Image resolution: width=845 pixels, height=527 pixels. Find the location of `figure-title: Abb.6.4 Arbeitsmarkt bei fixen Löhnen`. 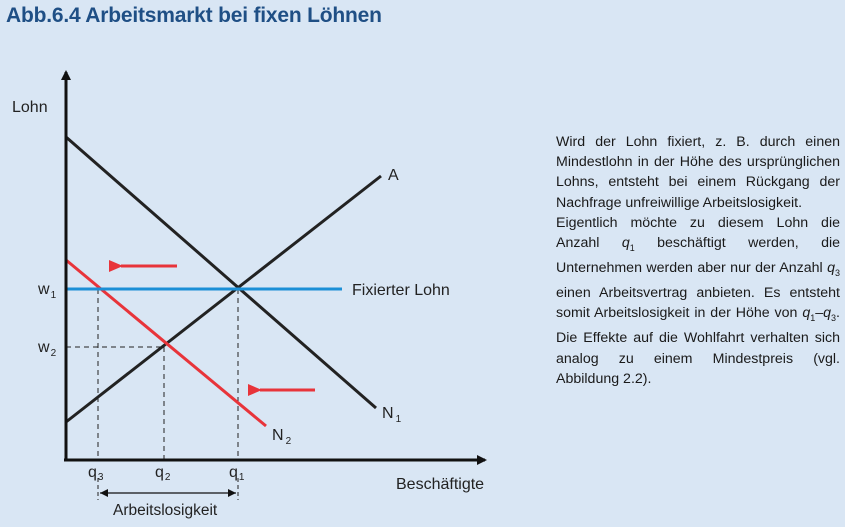

figure-title: Abb.6.4 Arbeitsmarkt bei fixen Löhnen is located at coordinates (194, 15).